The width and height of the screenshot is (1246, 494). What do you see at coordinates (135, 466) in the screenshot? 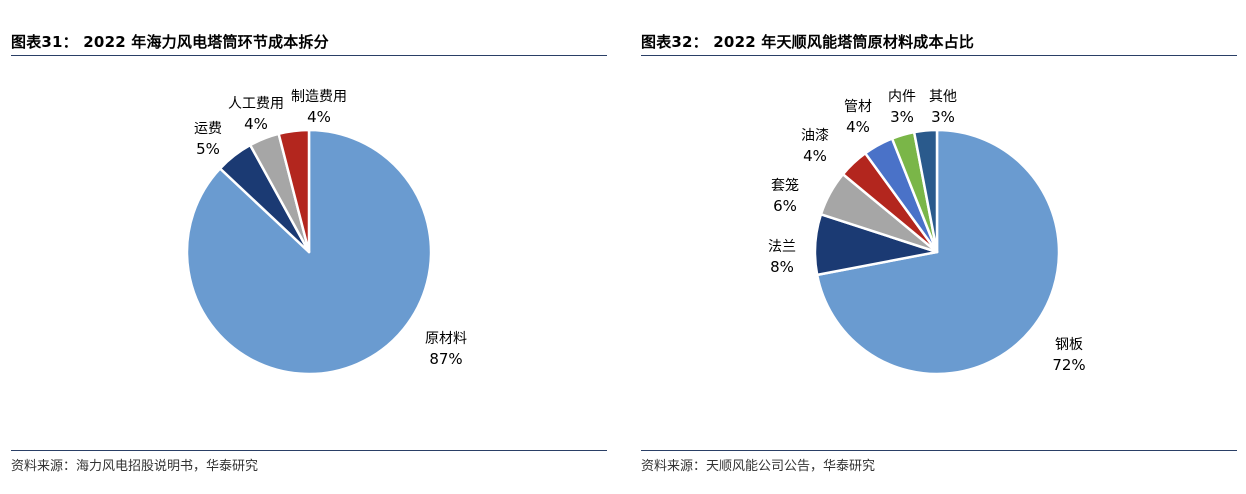
I see `source-note: 资料来源：海力风电招股说明书，华泰研究` at bounding box center [135, 466].